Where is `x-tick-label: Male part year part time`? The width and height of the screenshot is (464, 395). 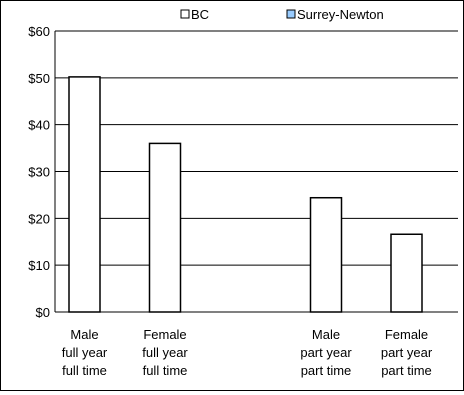
x-tick-label: Male part year part time is located at coordinates (326, 352).